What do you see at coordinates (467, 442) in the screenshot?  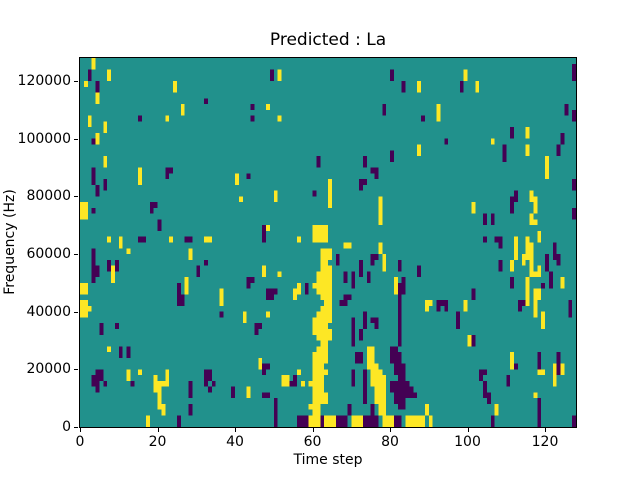 I see `x-tick-label: 100` at bounding box center [467, 442].